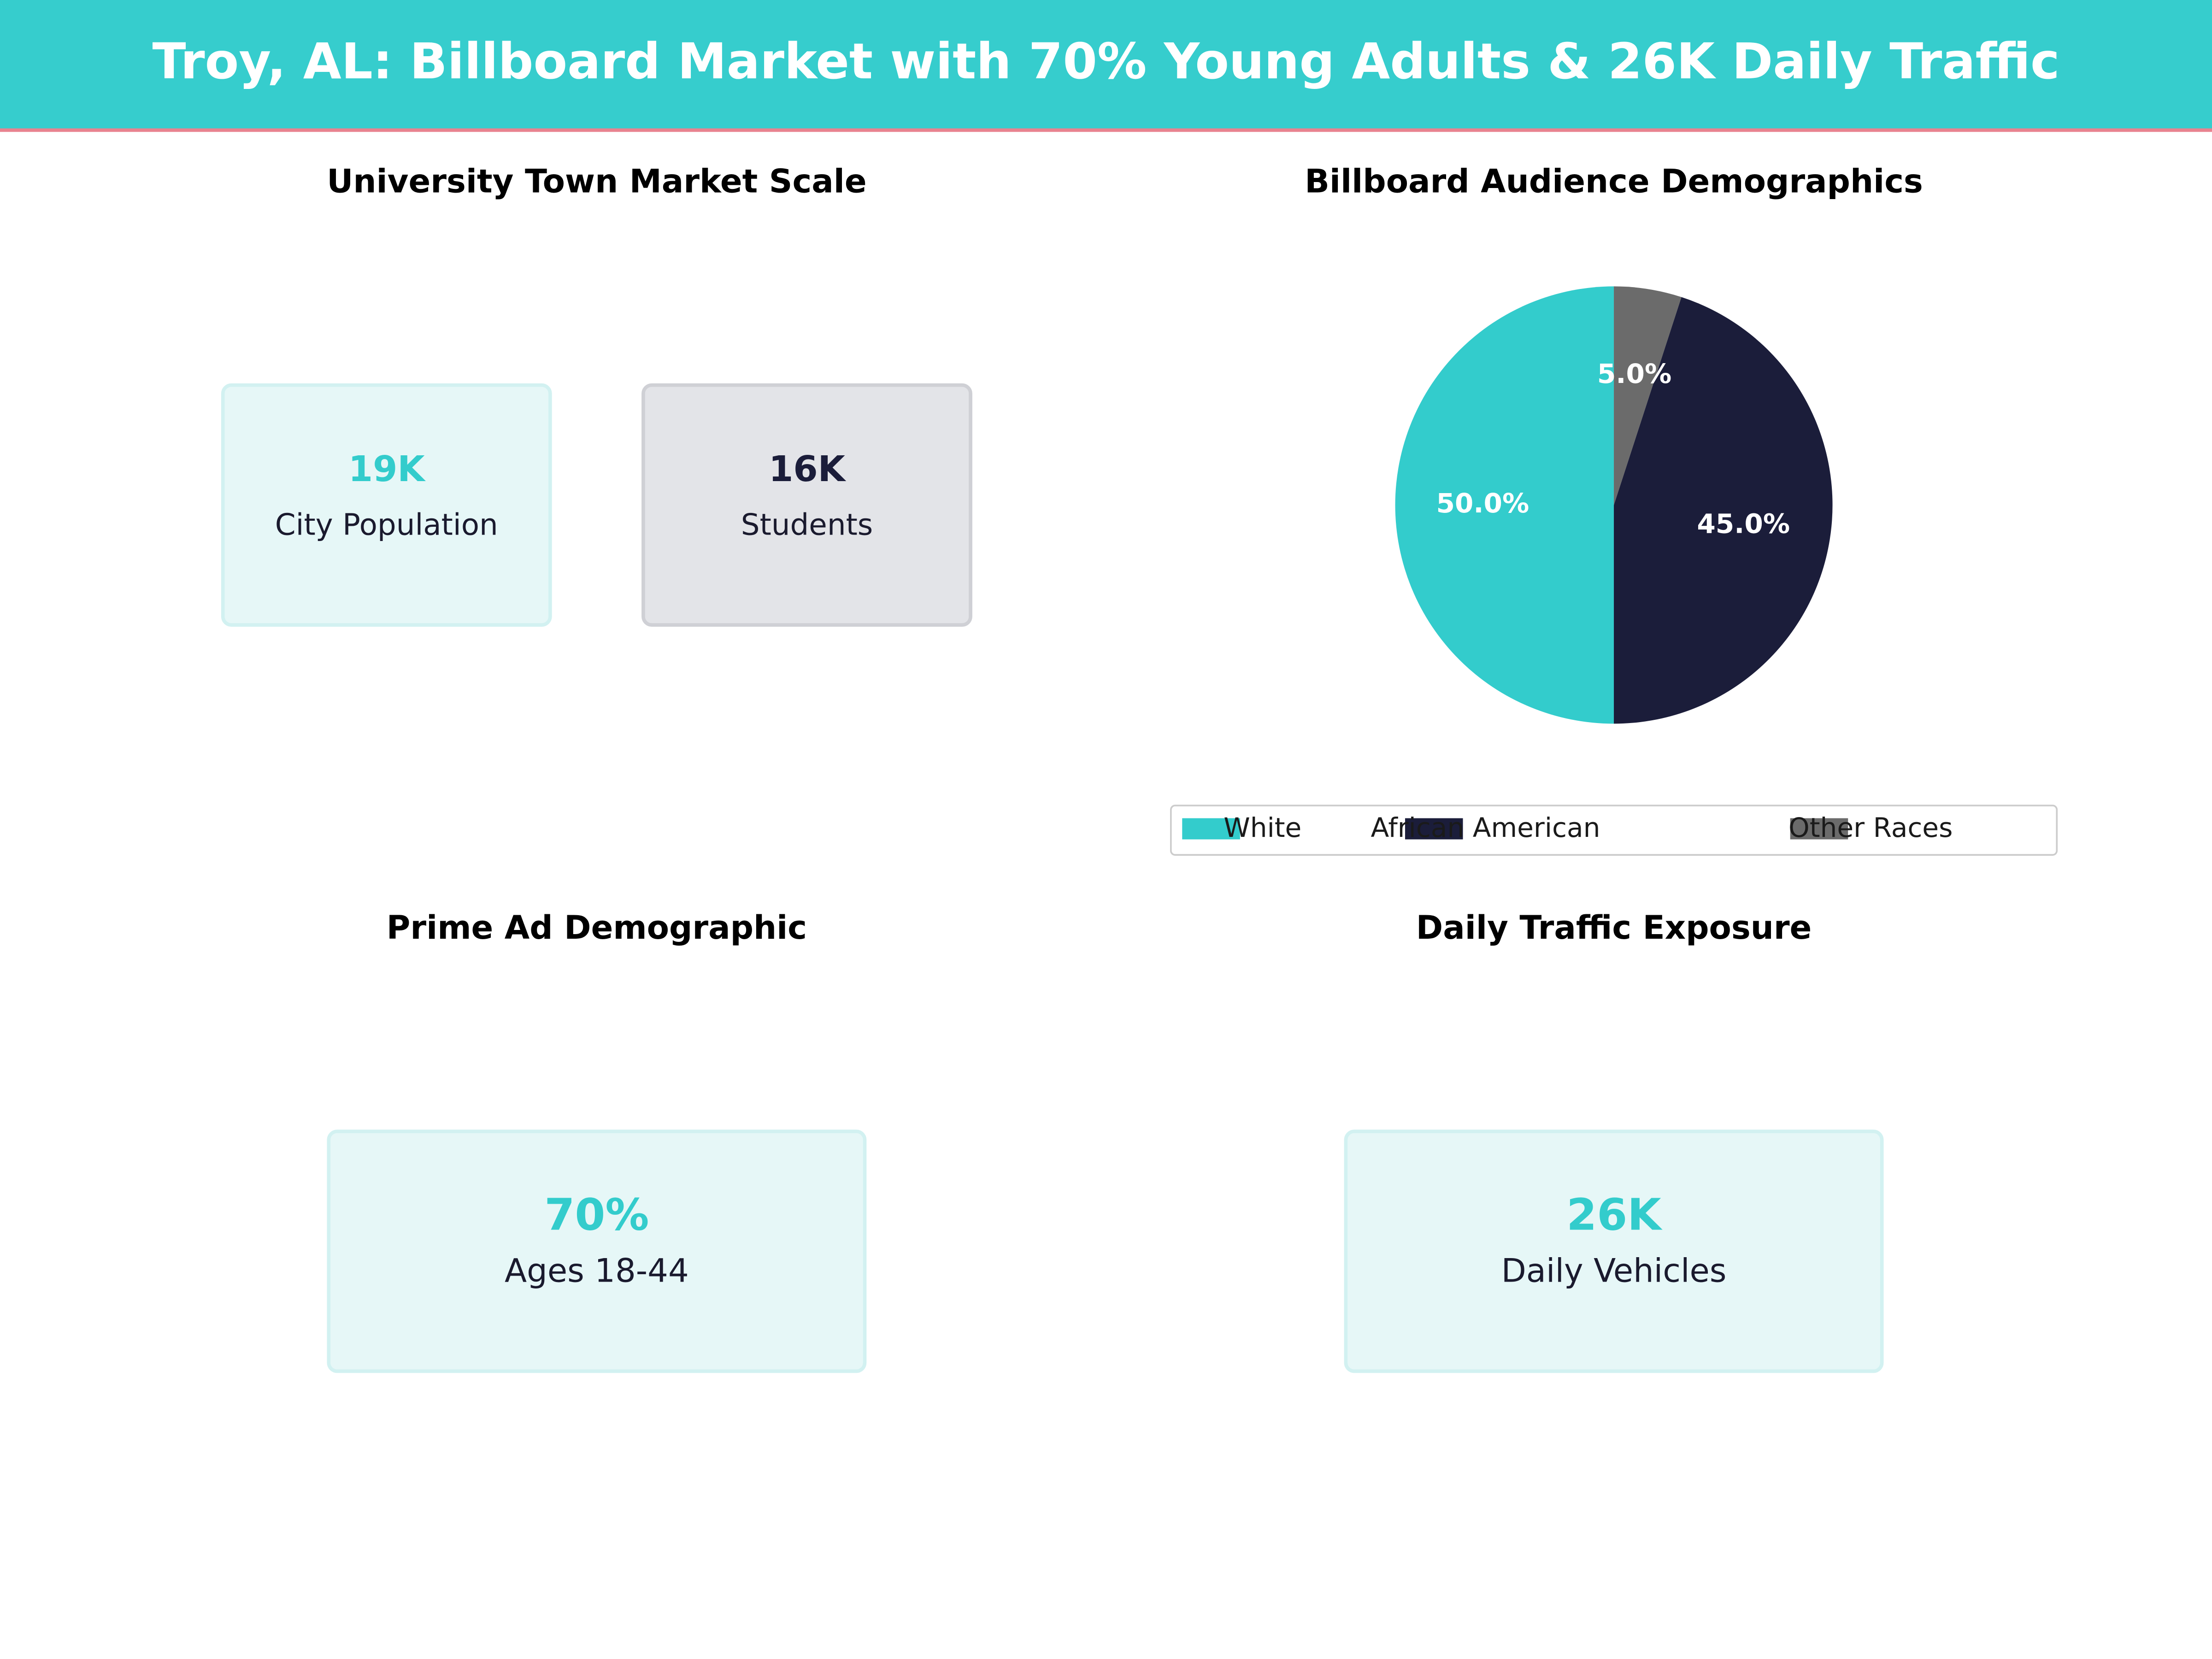 The width and height of the screenshot is (2212, 1659). What do you see at coordinates (1106, 130) in the screenshot?
I see `header-rule` at bounding box center [1106, 130].